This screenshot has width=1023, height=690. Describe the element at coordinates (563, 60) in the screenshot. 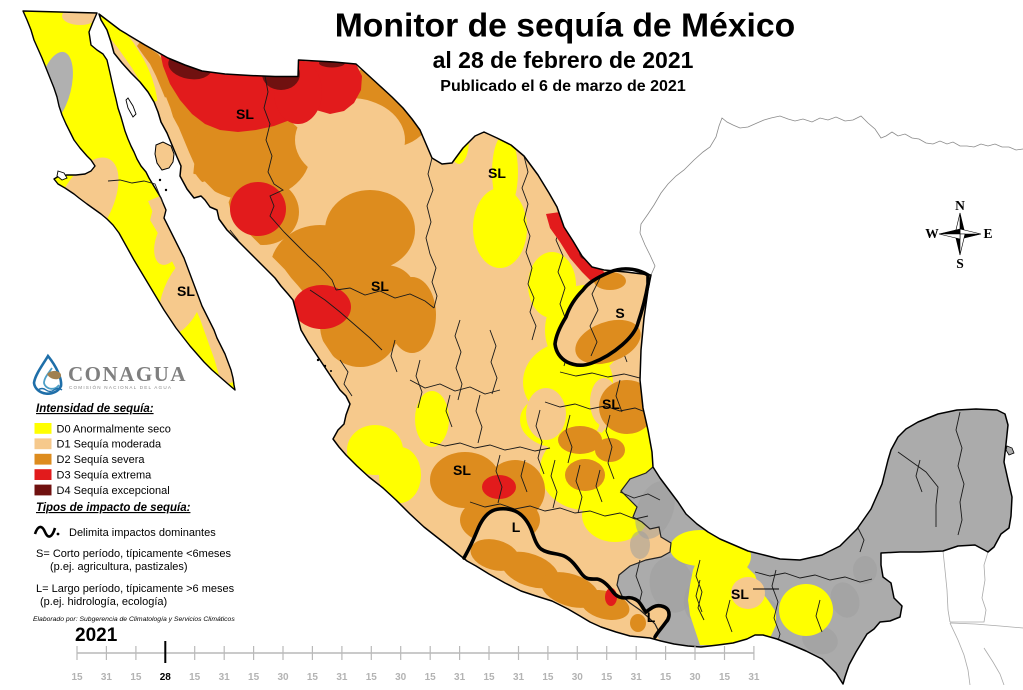

I see `svg-text: al 28 de febrero de 2021` at that location.